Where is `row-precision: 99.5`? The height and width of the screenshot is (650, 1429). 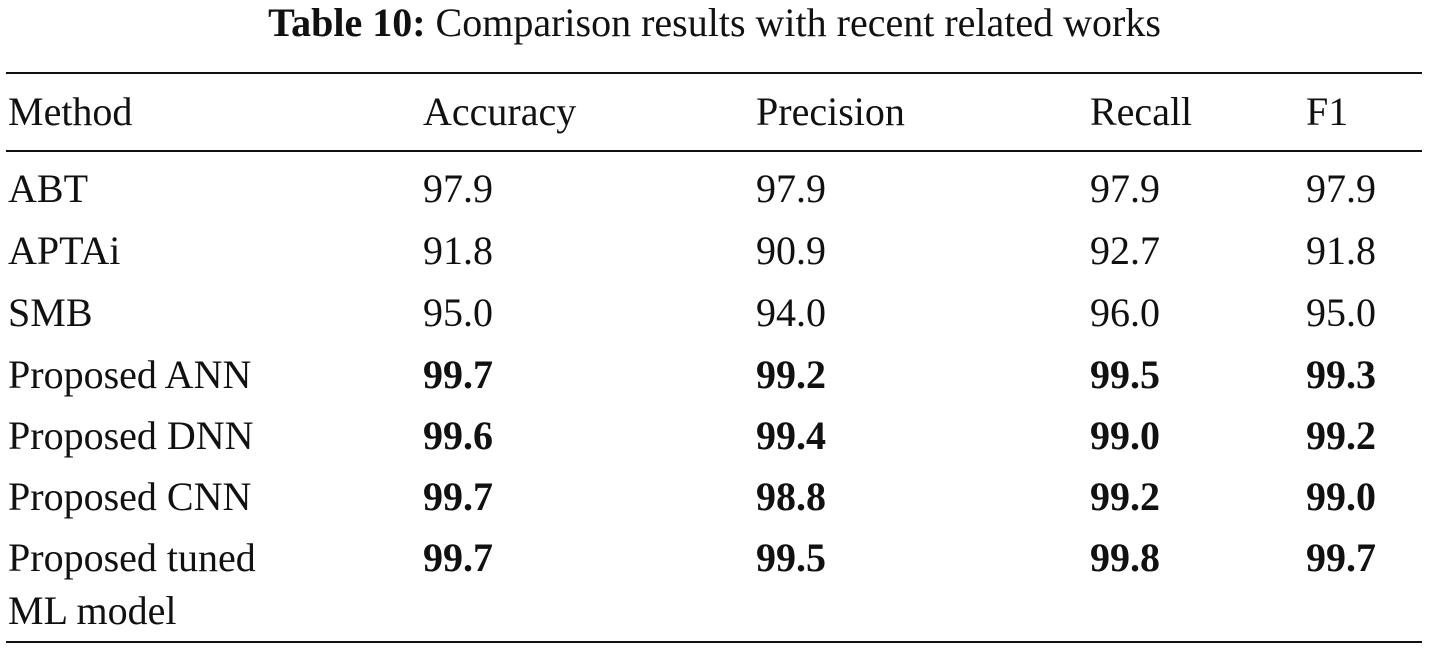 row-precision: 99.5 is located at coordinates (791, 557).